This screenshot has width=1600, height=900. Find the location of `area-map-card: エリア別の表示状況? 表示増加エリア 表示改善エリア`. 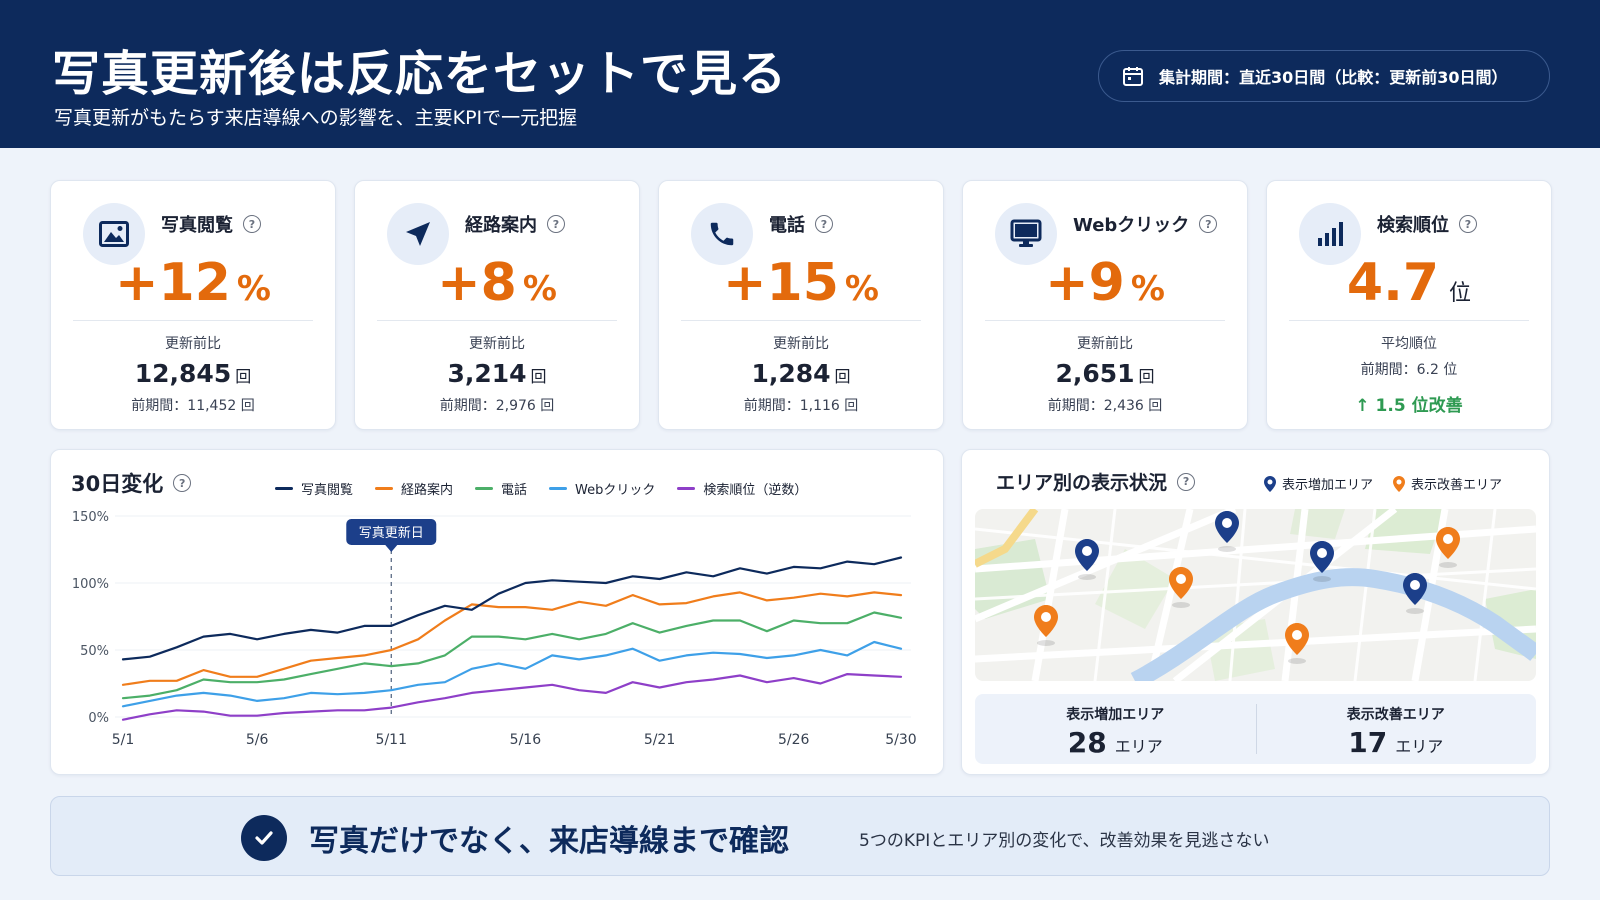

area-map-card: エリア別の表示状況? 表示増加エリア 表示改善エリア is located at coordinates (1255, 612).